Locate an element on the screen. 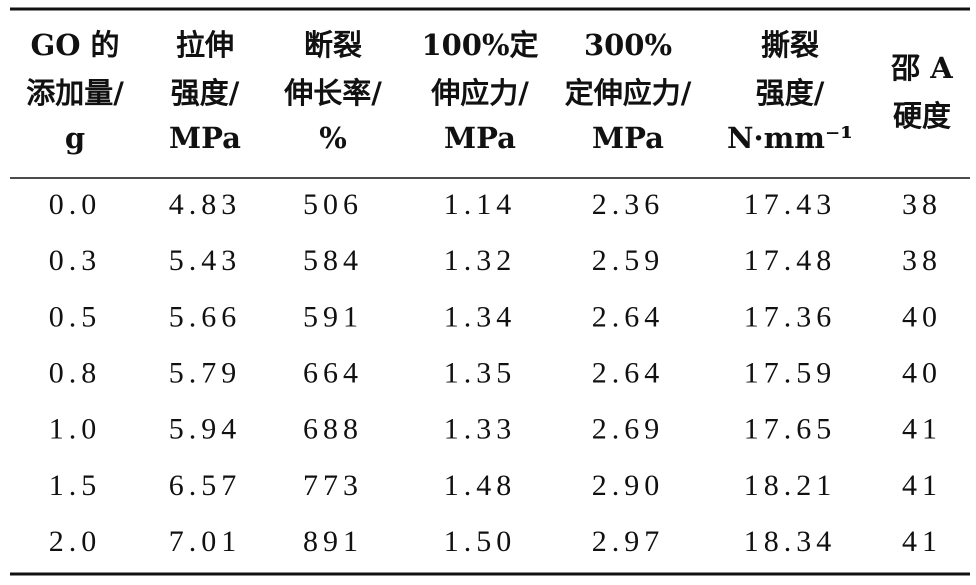 The height and width of the screenshot is (585, 976). table-cell: 2.69 is located at coordinates (628, 429).